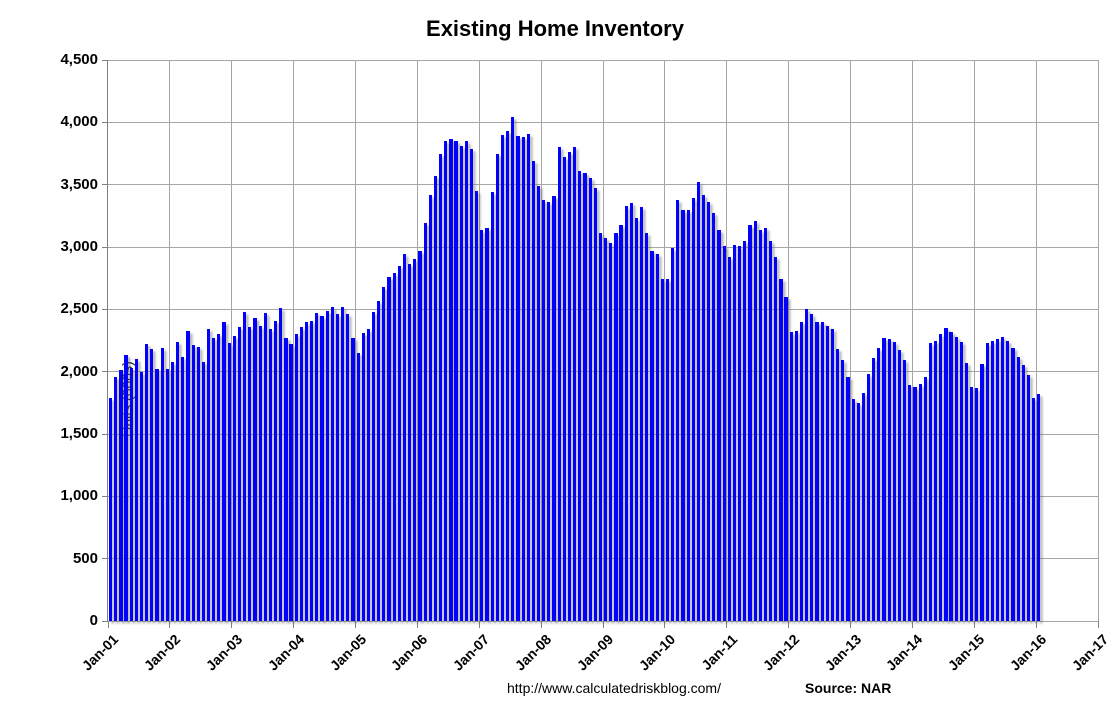 This screenshot has width=1110, height=709. What do you see at coordinates (848, 688) in the screenshot?
I see `footer-source-label: Source: NAR` at bounding box center [848, 688].